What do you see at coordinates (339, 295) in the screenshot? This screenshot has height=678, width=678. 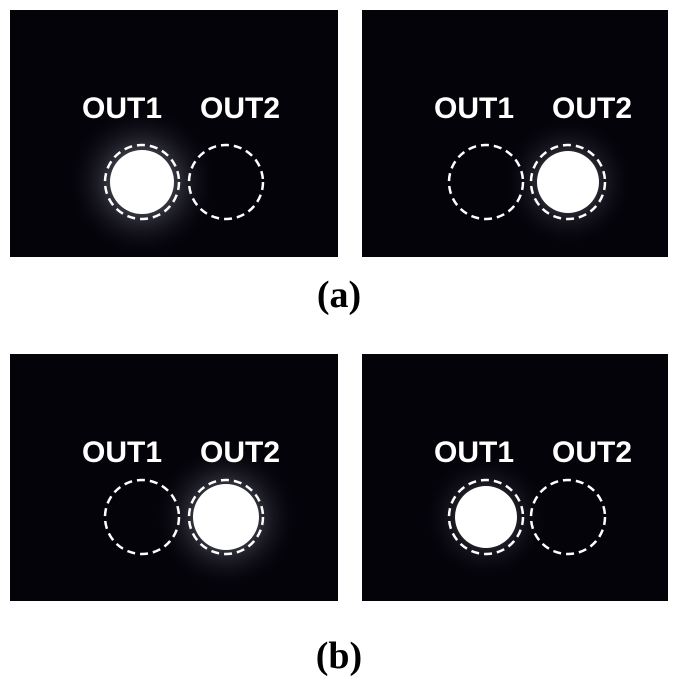 I see `caption-a: (a)` at bounding box center [339, 295].